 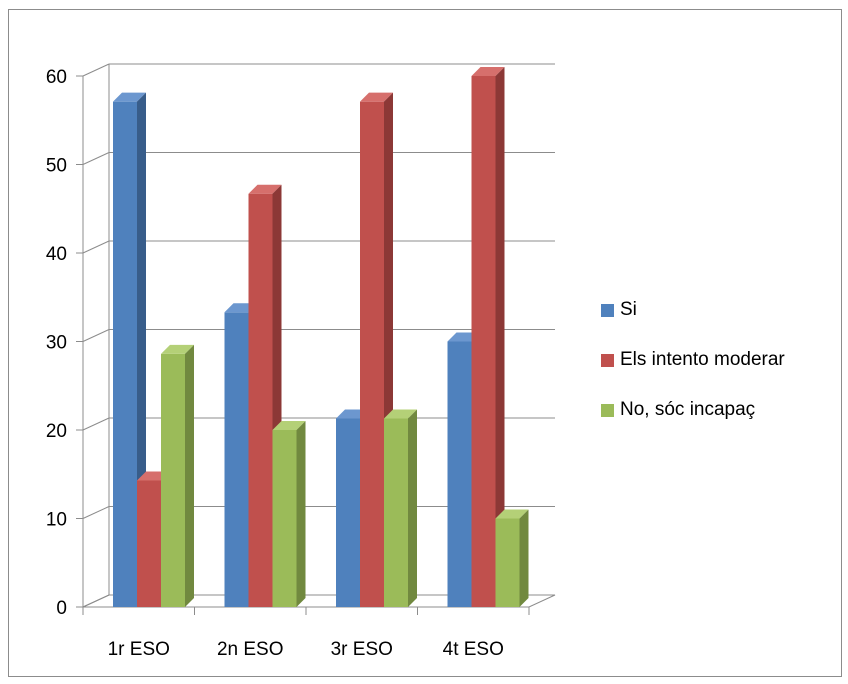 I want to click on legend-item-incapac: No, sóc incapaç, so click(x=693, y=410).